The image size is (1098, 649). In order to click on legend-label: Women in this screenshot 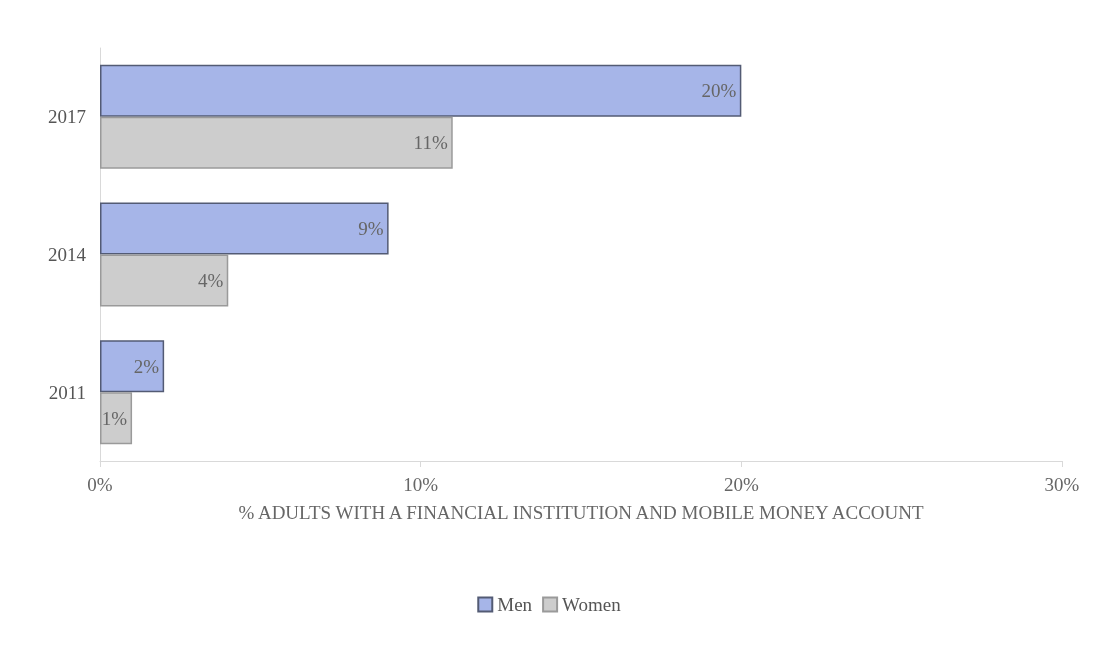, I will do `click(592, 604)`.